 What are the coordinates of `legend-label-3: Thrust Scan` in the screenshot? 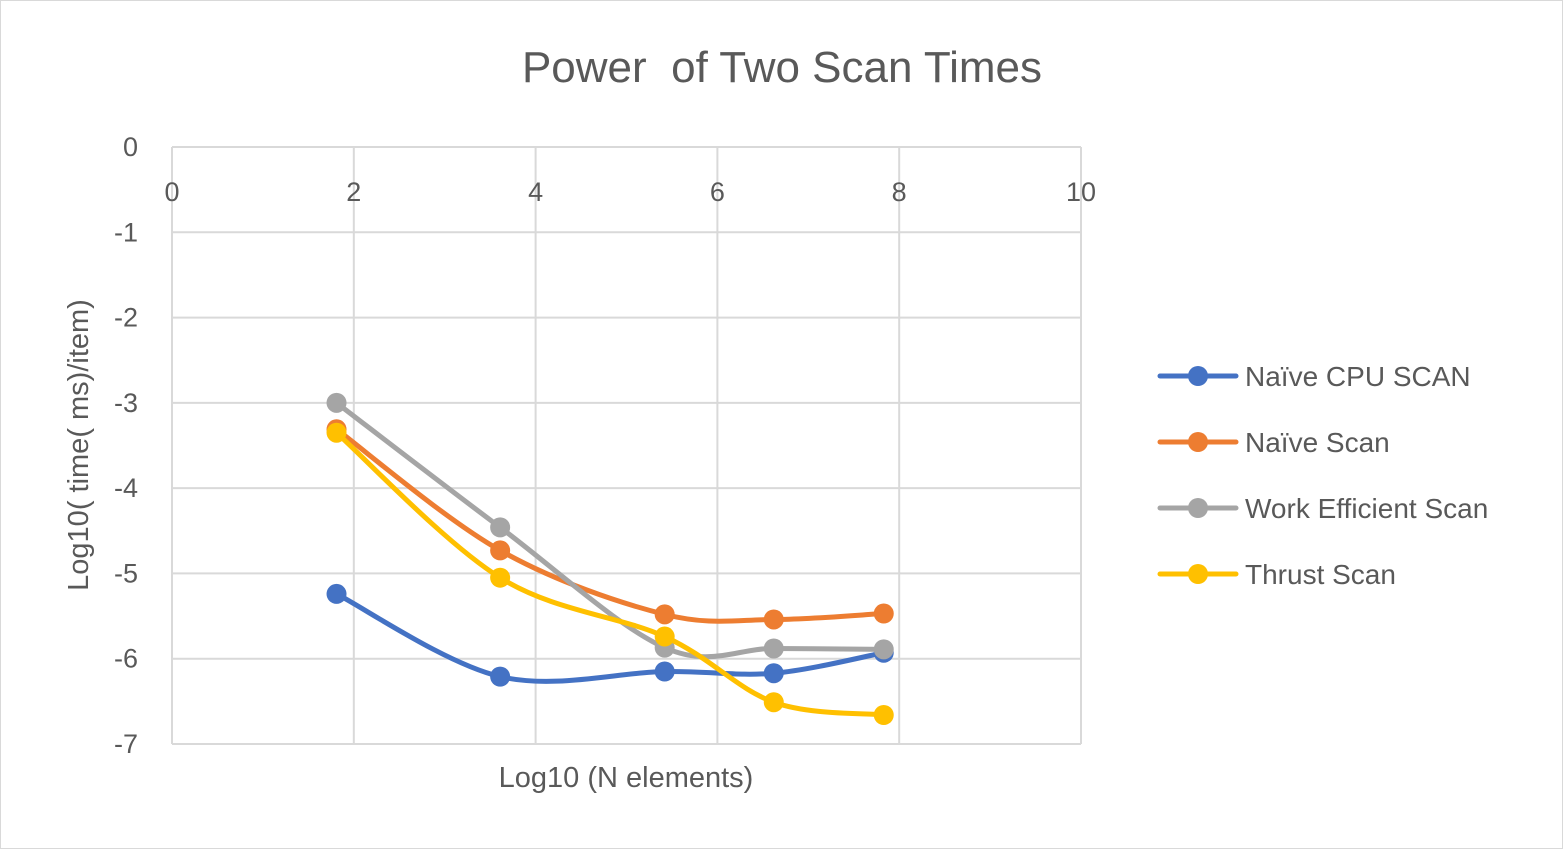 It's located at (1320, 574).